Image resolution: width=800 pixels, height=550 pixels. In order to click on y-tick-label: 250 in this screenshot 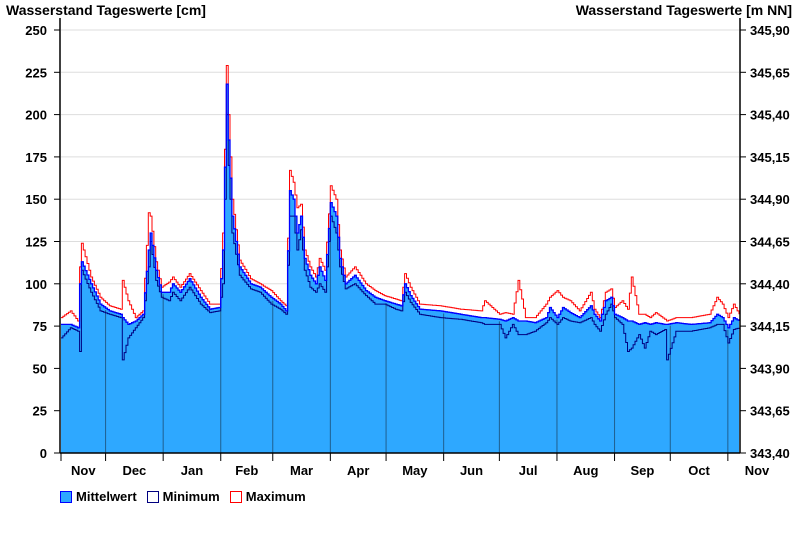, I will do `click(36, 30)`.